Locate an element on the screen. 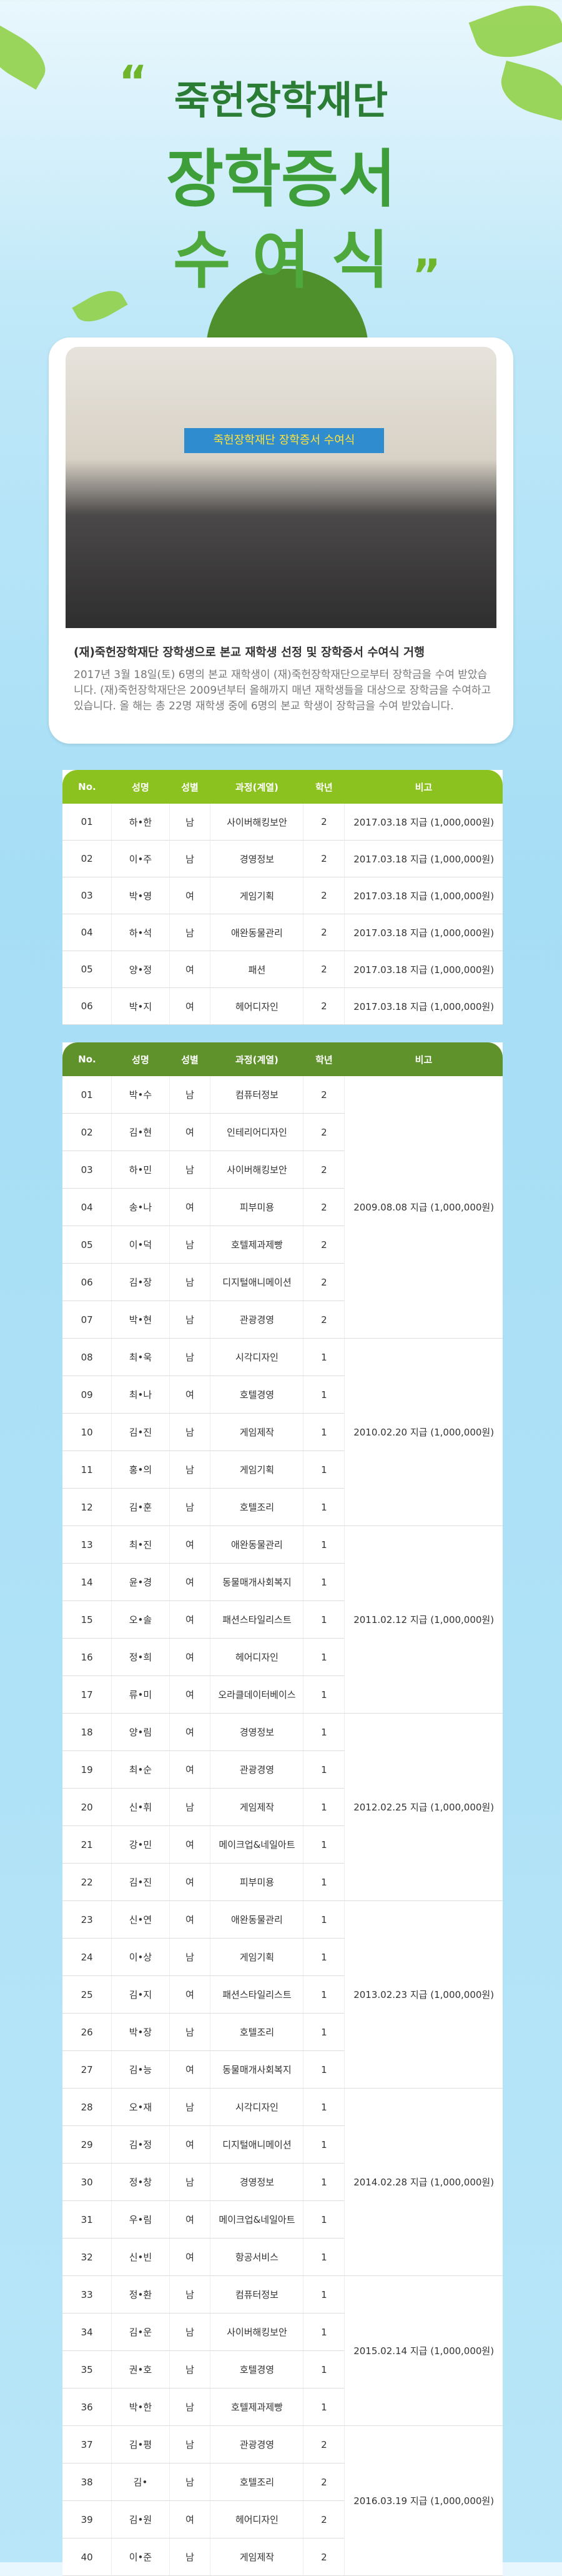 The height and width of the screenshot is (2576, 562). row: 28 오•재 남 시각디자인 1 2014.02.28 지급 (1,000,000원) is located at coordinates (282, 2182).